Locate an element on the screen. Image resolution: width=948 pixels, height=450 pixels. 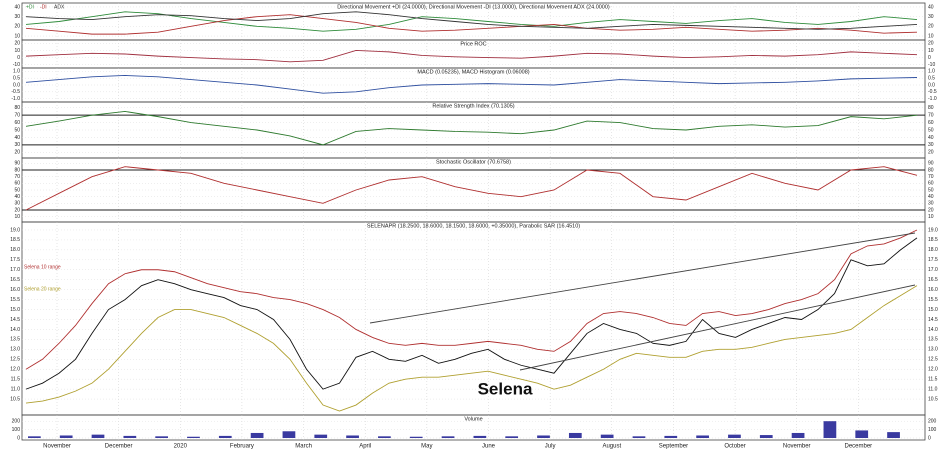
y-tick-label: 15.0 is located at coordinates (15, 310).